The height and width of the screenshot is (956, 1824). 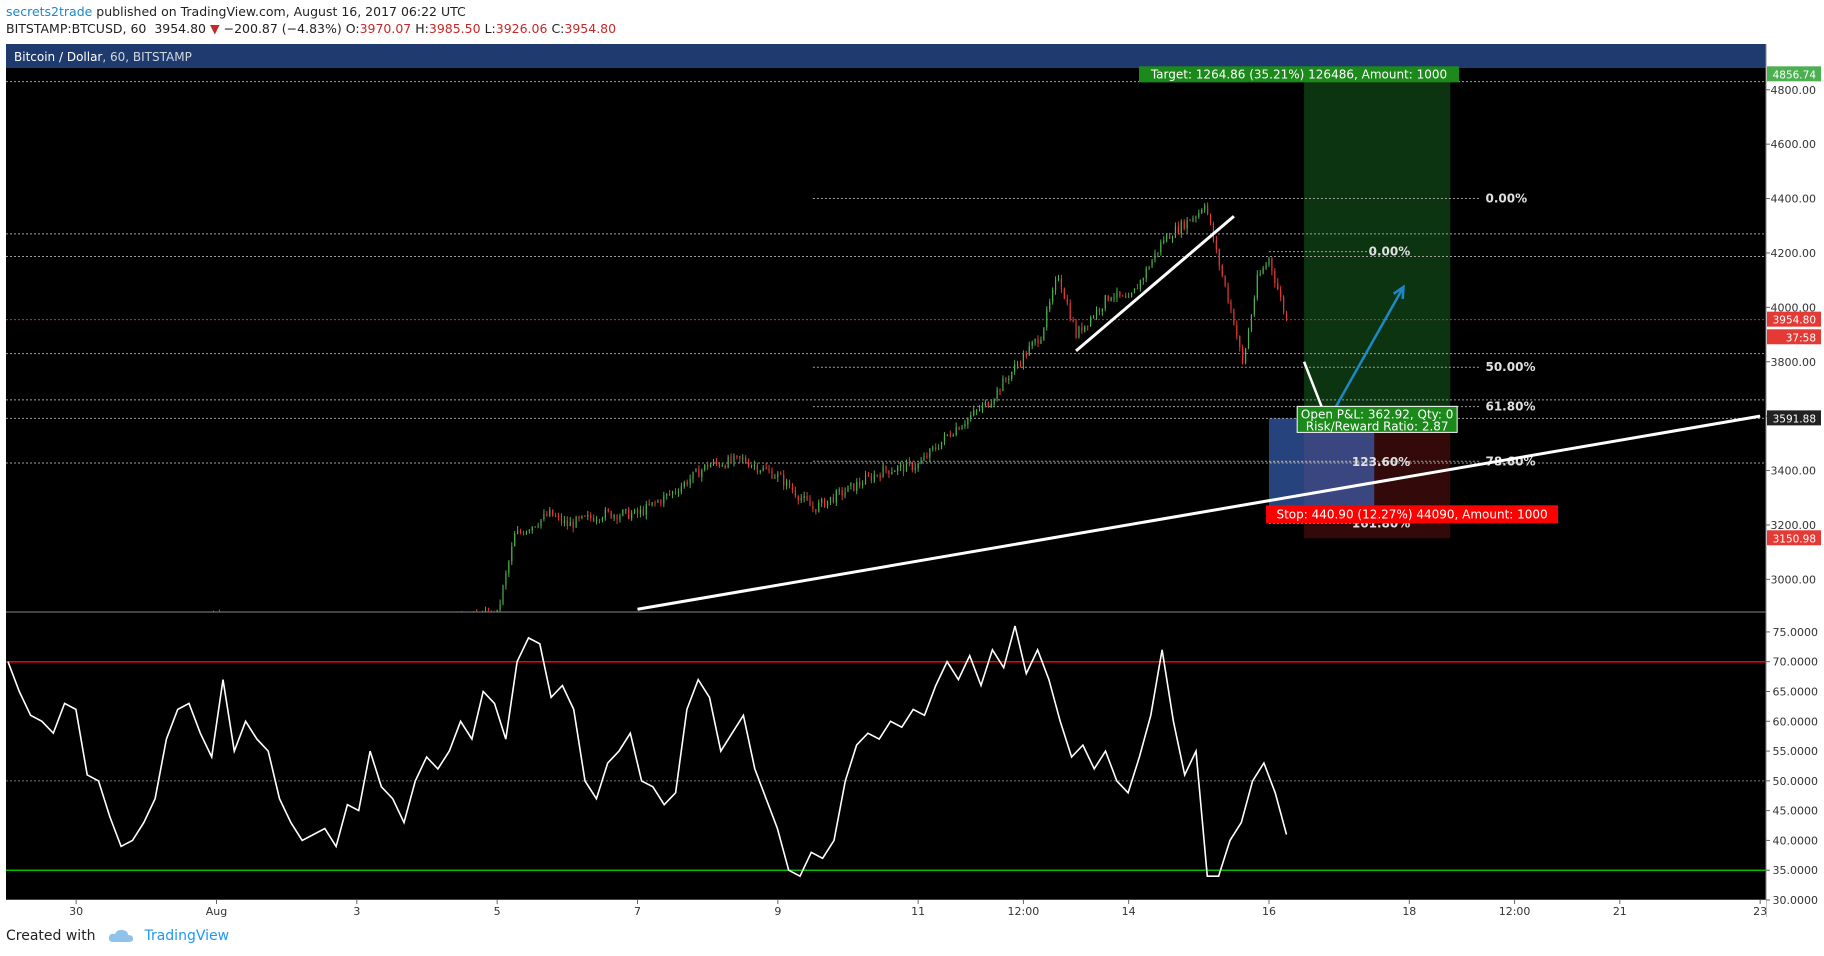 I want to click on time-axis: 30 Aug 3 5 7 9 11 12:00 14 16 18 12:00 21 23, so click(x=918, y=909).